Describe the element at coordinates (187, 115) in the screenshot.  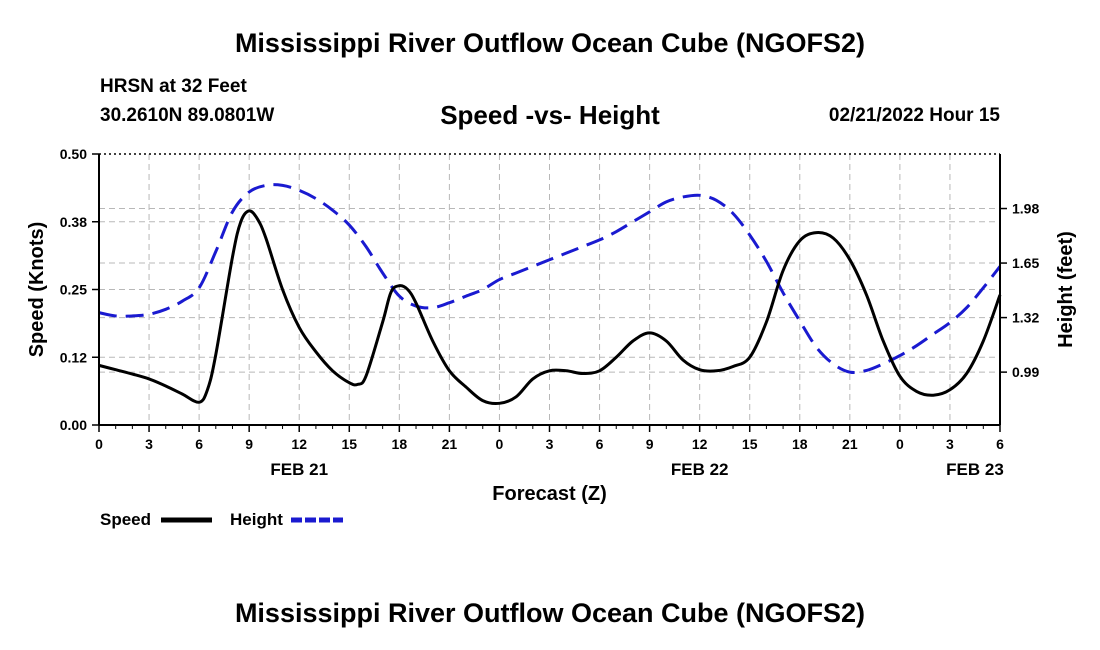
I see `coordinates-label: 30.2610N 89.0801W` at that location.